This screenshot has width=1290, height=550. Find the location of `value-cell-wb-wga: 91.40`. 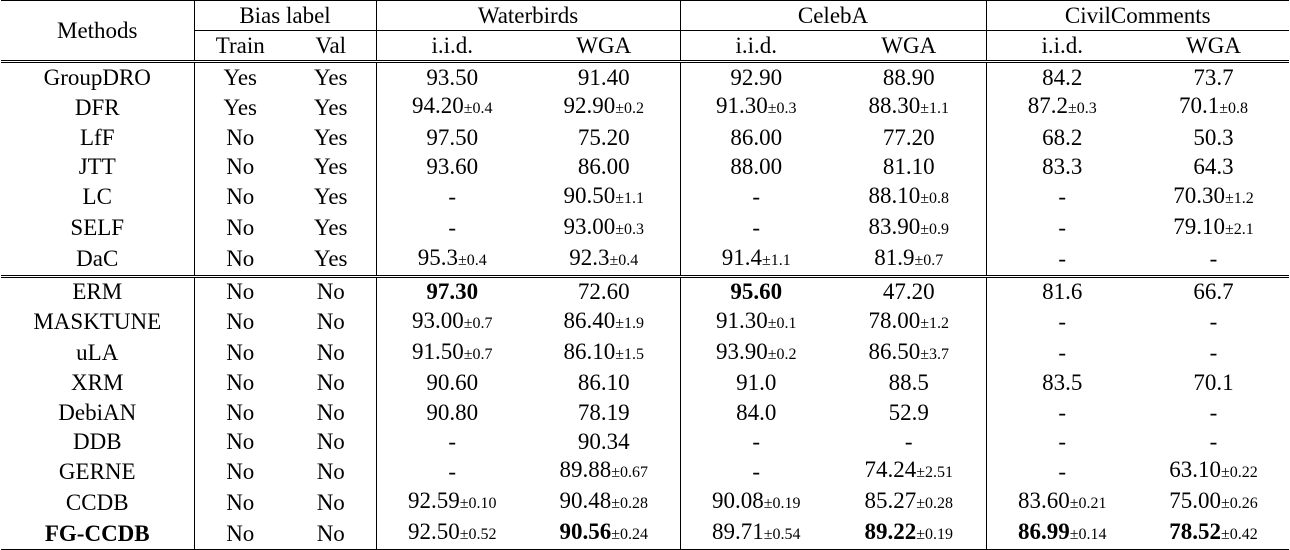

value-cell-wb-wga: 91.40 is located at coordinates (604, 76).